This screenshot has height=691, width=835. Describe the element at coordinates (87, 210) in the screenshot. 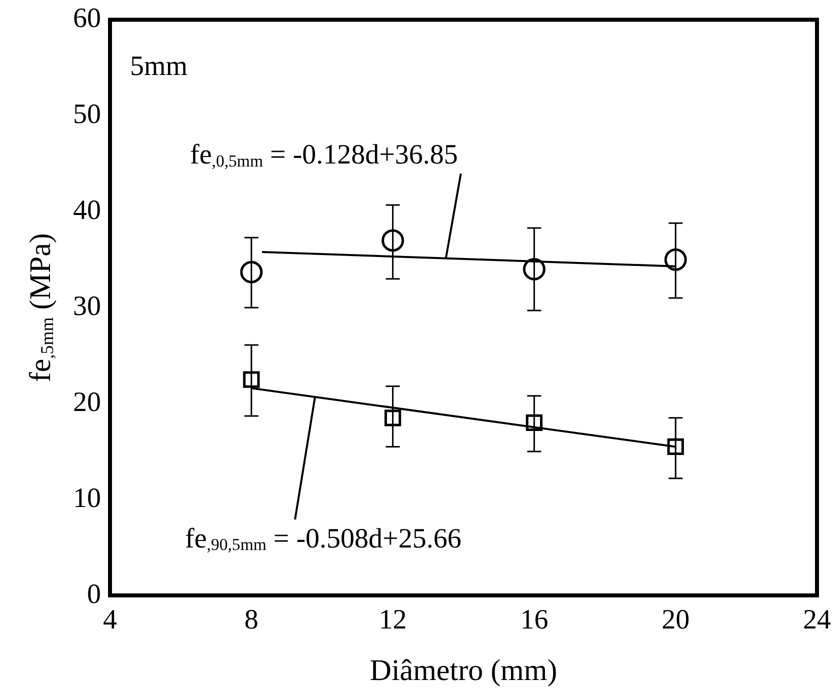

I see `y-tick-label: 40` at that location.